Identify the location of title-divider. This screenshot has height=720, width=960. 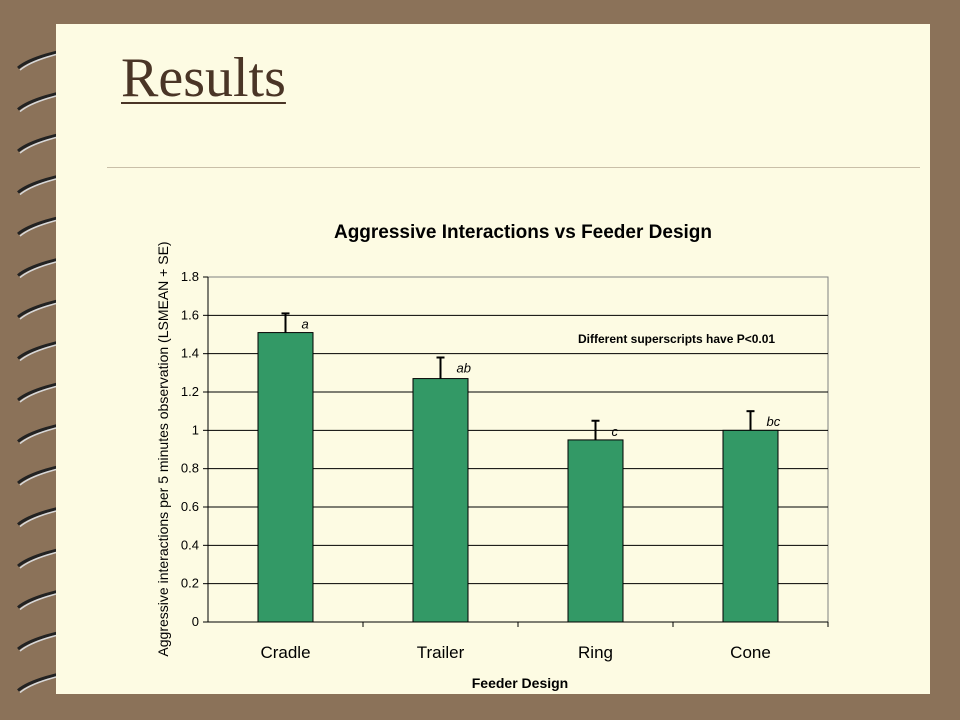
(513, 167).